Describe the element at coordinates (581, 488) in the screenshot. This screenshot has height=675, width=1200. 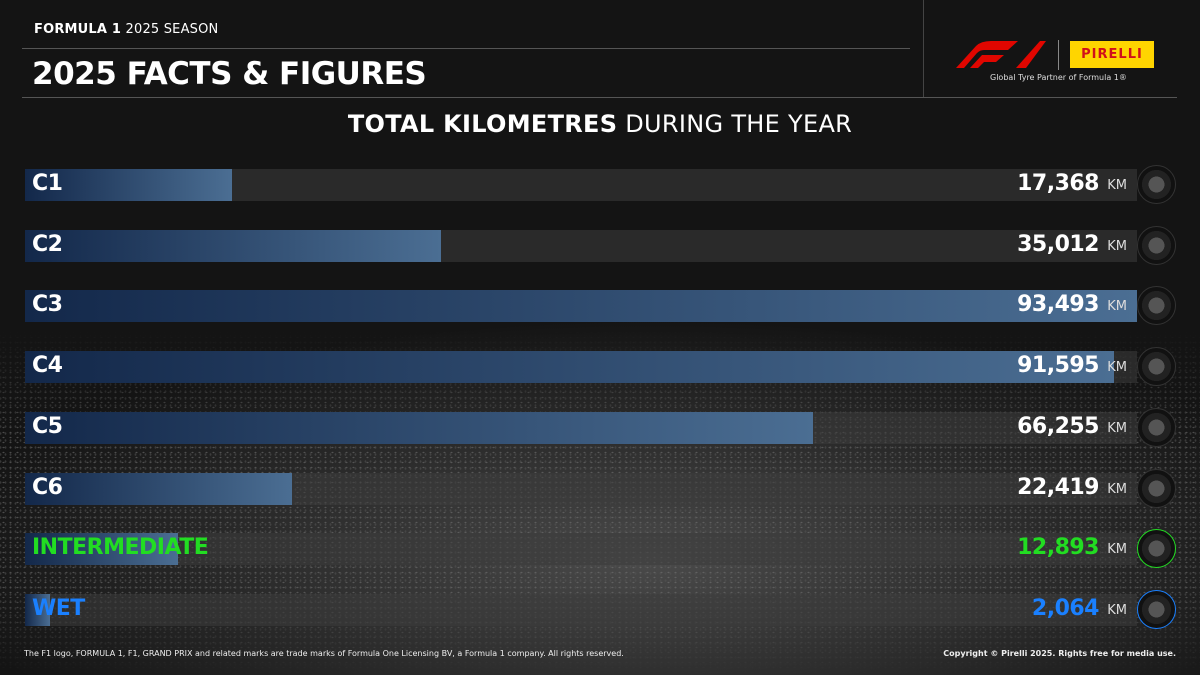
I see `bar-row-c6: C6 22,419 KM` at that location.